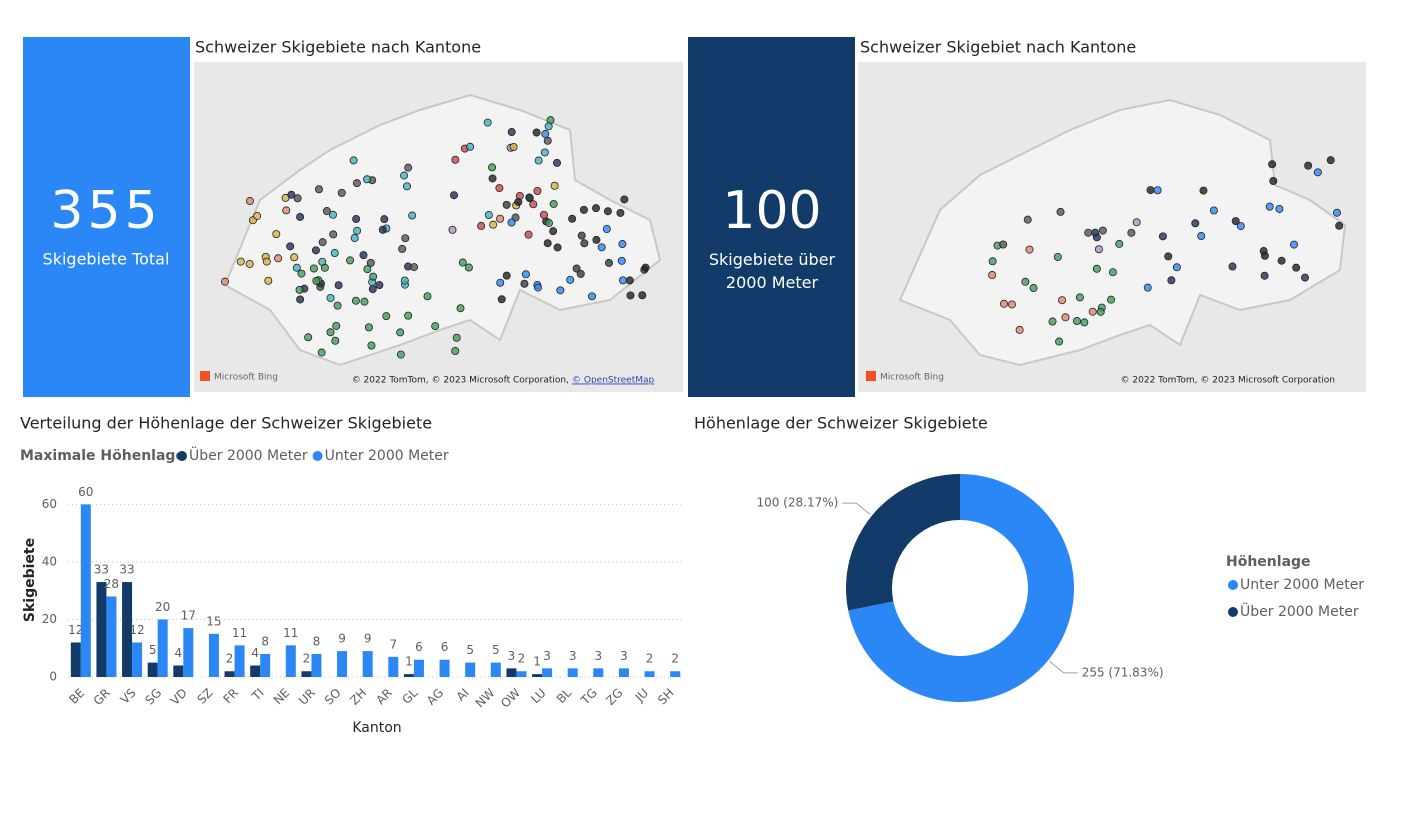 This screenshot has width=1426, height=816. What do you see at coordinates (49, 619) in the screenshot?
I see `y-tick-label: 20` at bounding box center [49, 619].